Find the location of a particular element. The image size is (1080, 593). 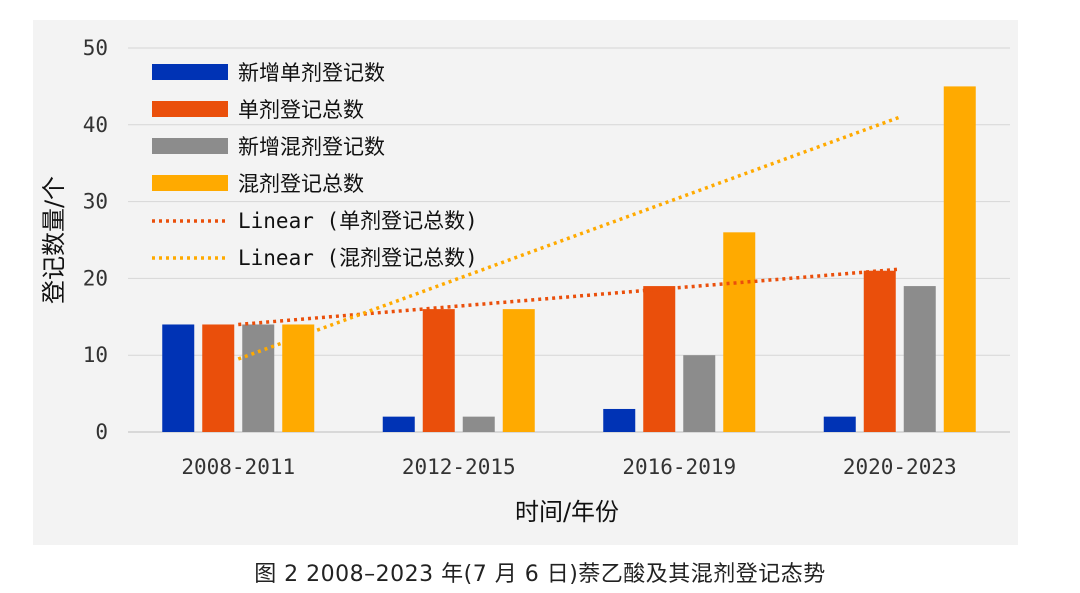

y-tick-label: 30 is located at coordinates (95, 202).